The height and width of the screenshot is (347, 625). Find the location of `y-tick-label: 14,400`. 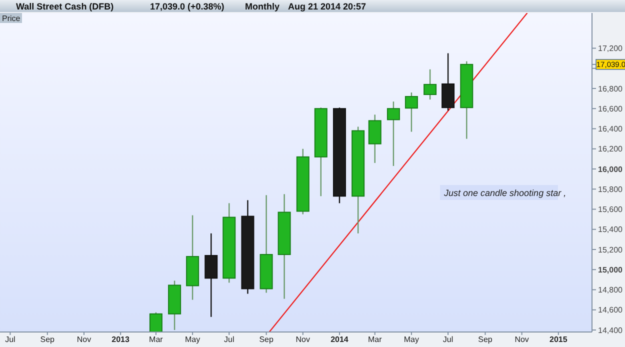

y-tick-label: 14,400 is located at coordinates (611, 330).